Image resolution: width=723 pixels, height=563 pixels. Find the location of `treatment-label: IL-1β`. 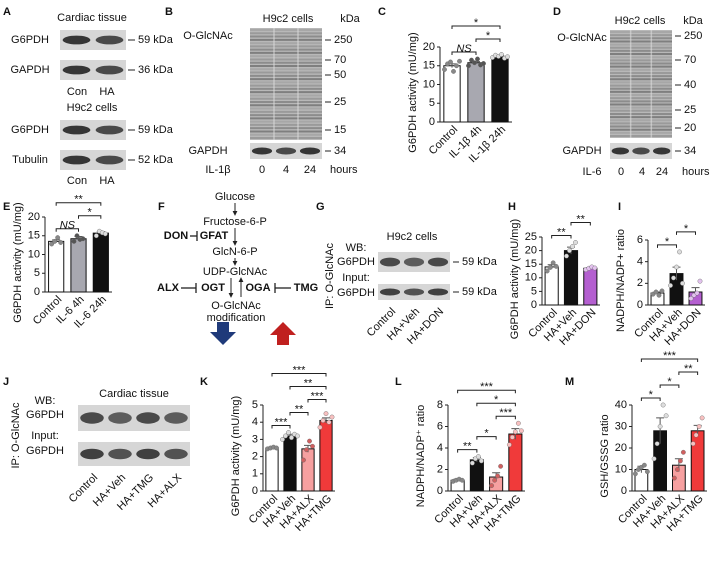

treatment-label: IL-1β is located at coordinates (217, 170).